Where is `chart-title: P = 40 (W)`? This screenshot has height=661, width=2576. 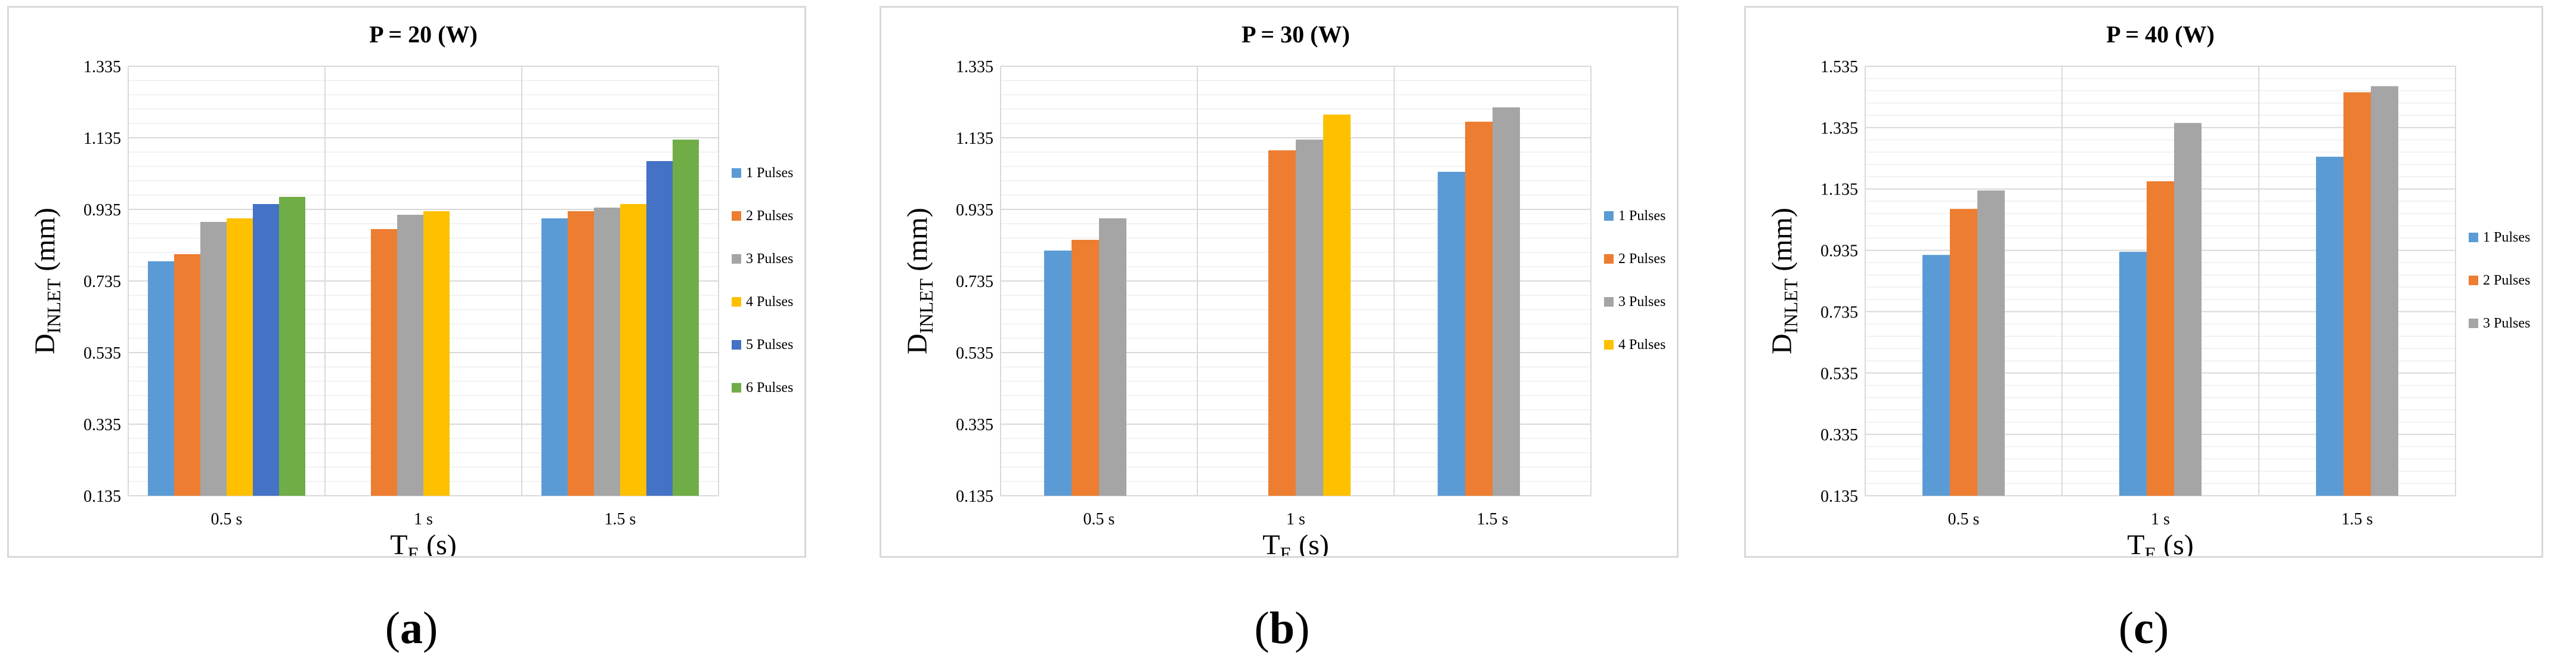 chart-title: P = 40 (W) is located at coordinates (2160, 34).